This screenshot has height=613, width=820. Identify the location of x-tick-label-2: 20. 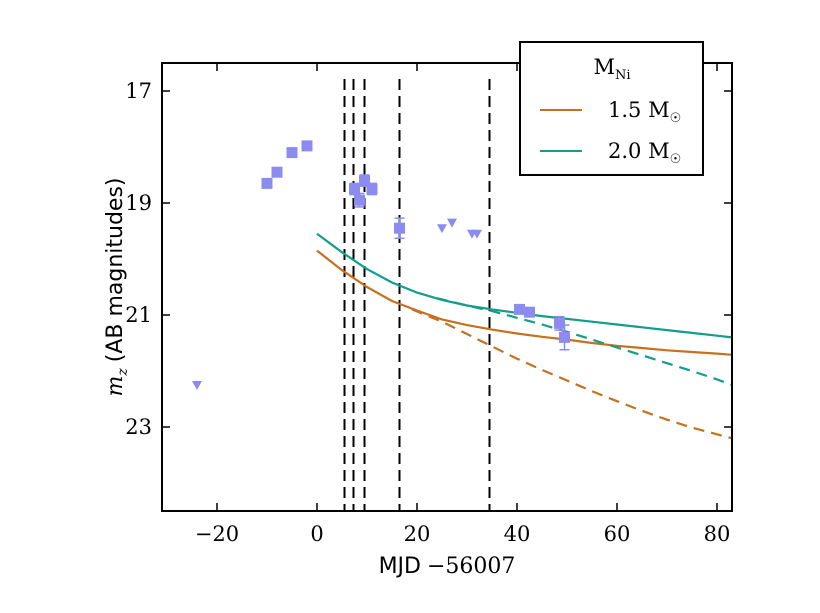
(417, 534).